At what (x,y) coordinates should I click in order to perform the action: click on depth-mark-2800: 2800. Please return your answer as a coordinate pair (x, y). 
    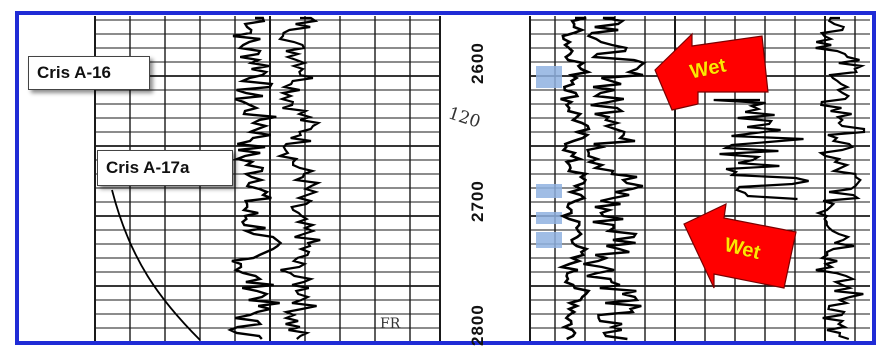
    Looking at the image, I should click on (477, 325).